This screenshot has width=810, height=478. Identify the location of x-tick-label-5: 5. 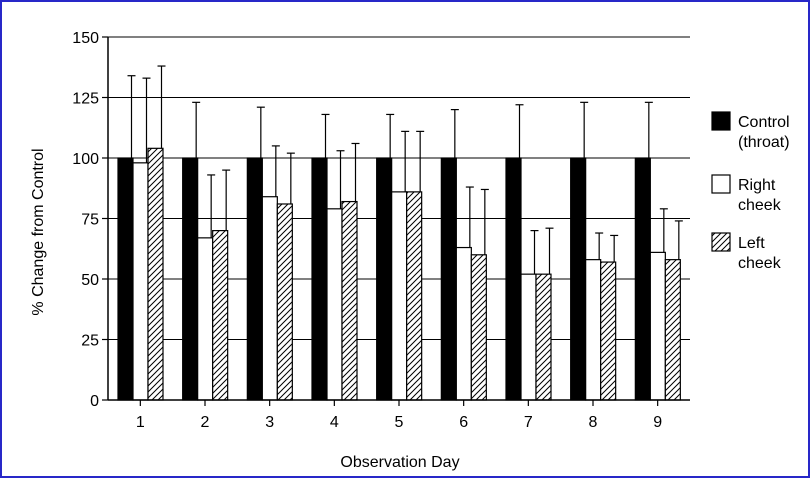
(399, 422).